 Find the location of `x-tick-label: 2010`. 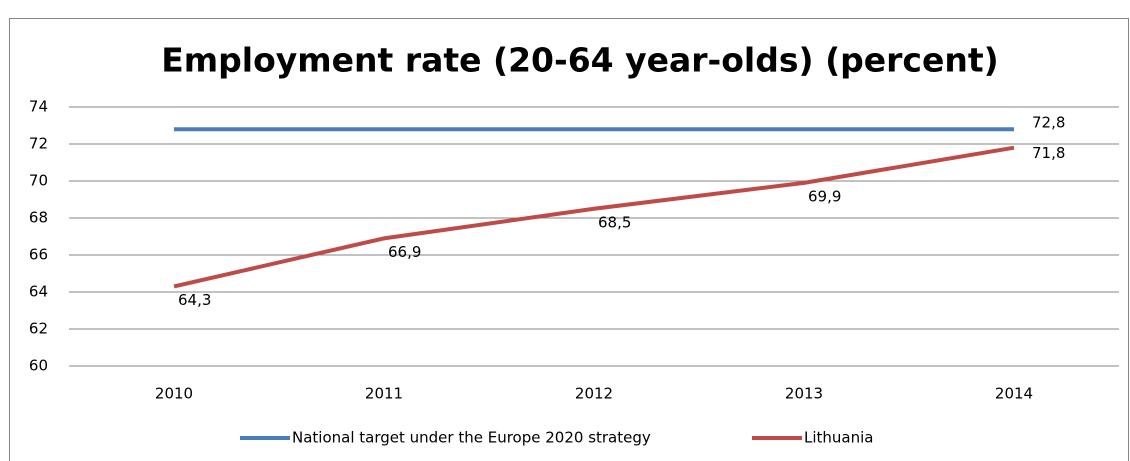

x-tick-label: 2010 is located at coordinates (174, 394).